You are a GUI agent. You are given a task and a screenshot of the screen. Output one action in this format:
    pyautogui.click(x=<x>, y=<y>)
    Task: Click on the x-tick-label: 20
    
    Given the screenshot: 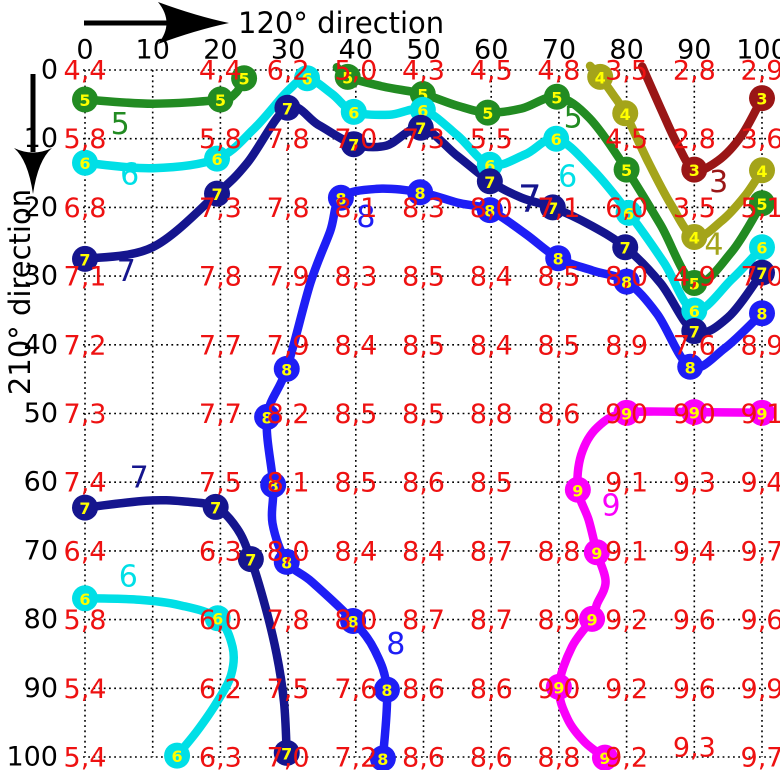 What is the action you would take?
    pyautogui.click(x=220, y=50)
    